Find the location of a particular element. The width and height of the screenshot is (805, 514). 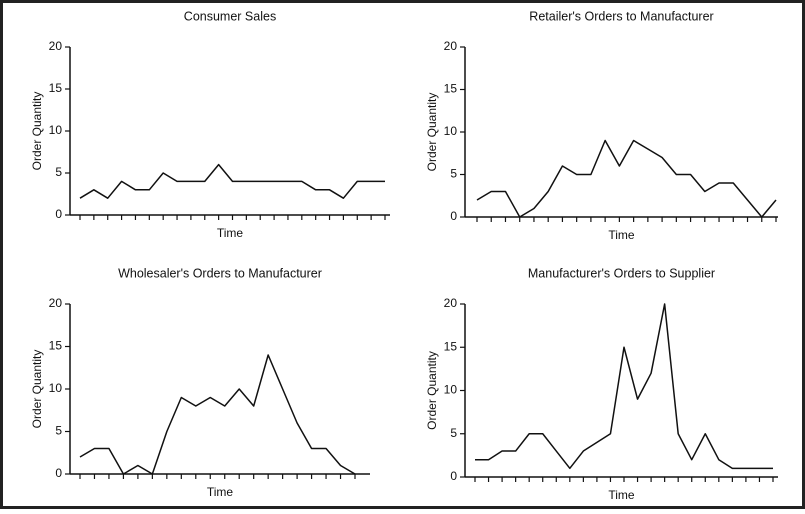

chart-title: Retailer's Orders to Manufacturer is located at coordinates (621, 16).